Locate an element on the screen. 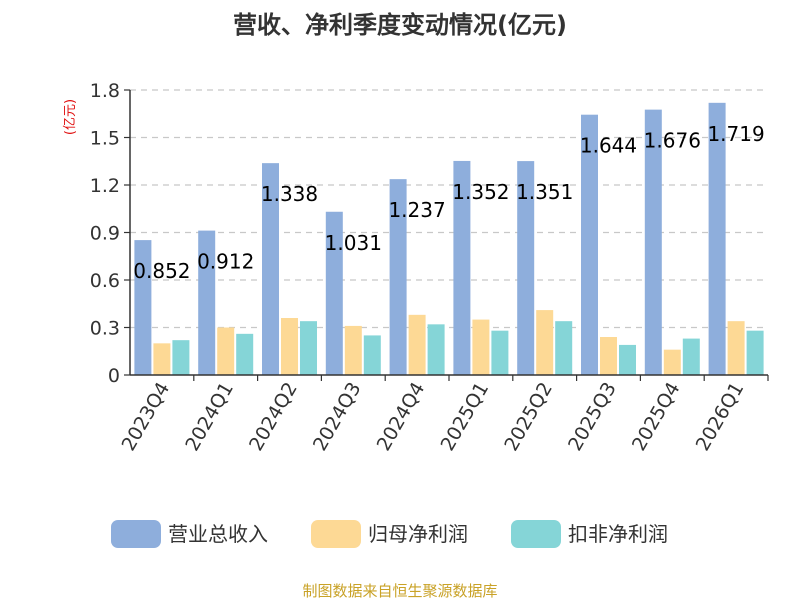 The width and height of the screenshot is (800, 600). data-label: 1.676 is located at coordinates (672, 141).